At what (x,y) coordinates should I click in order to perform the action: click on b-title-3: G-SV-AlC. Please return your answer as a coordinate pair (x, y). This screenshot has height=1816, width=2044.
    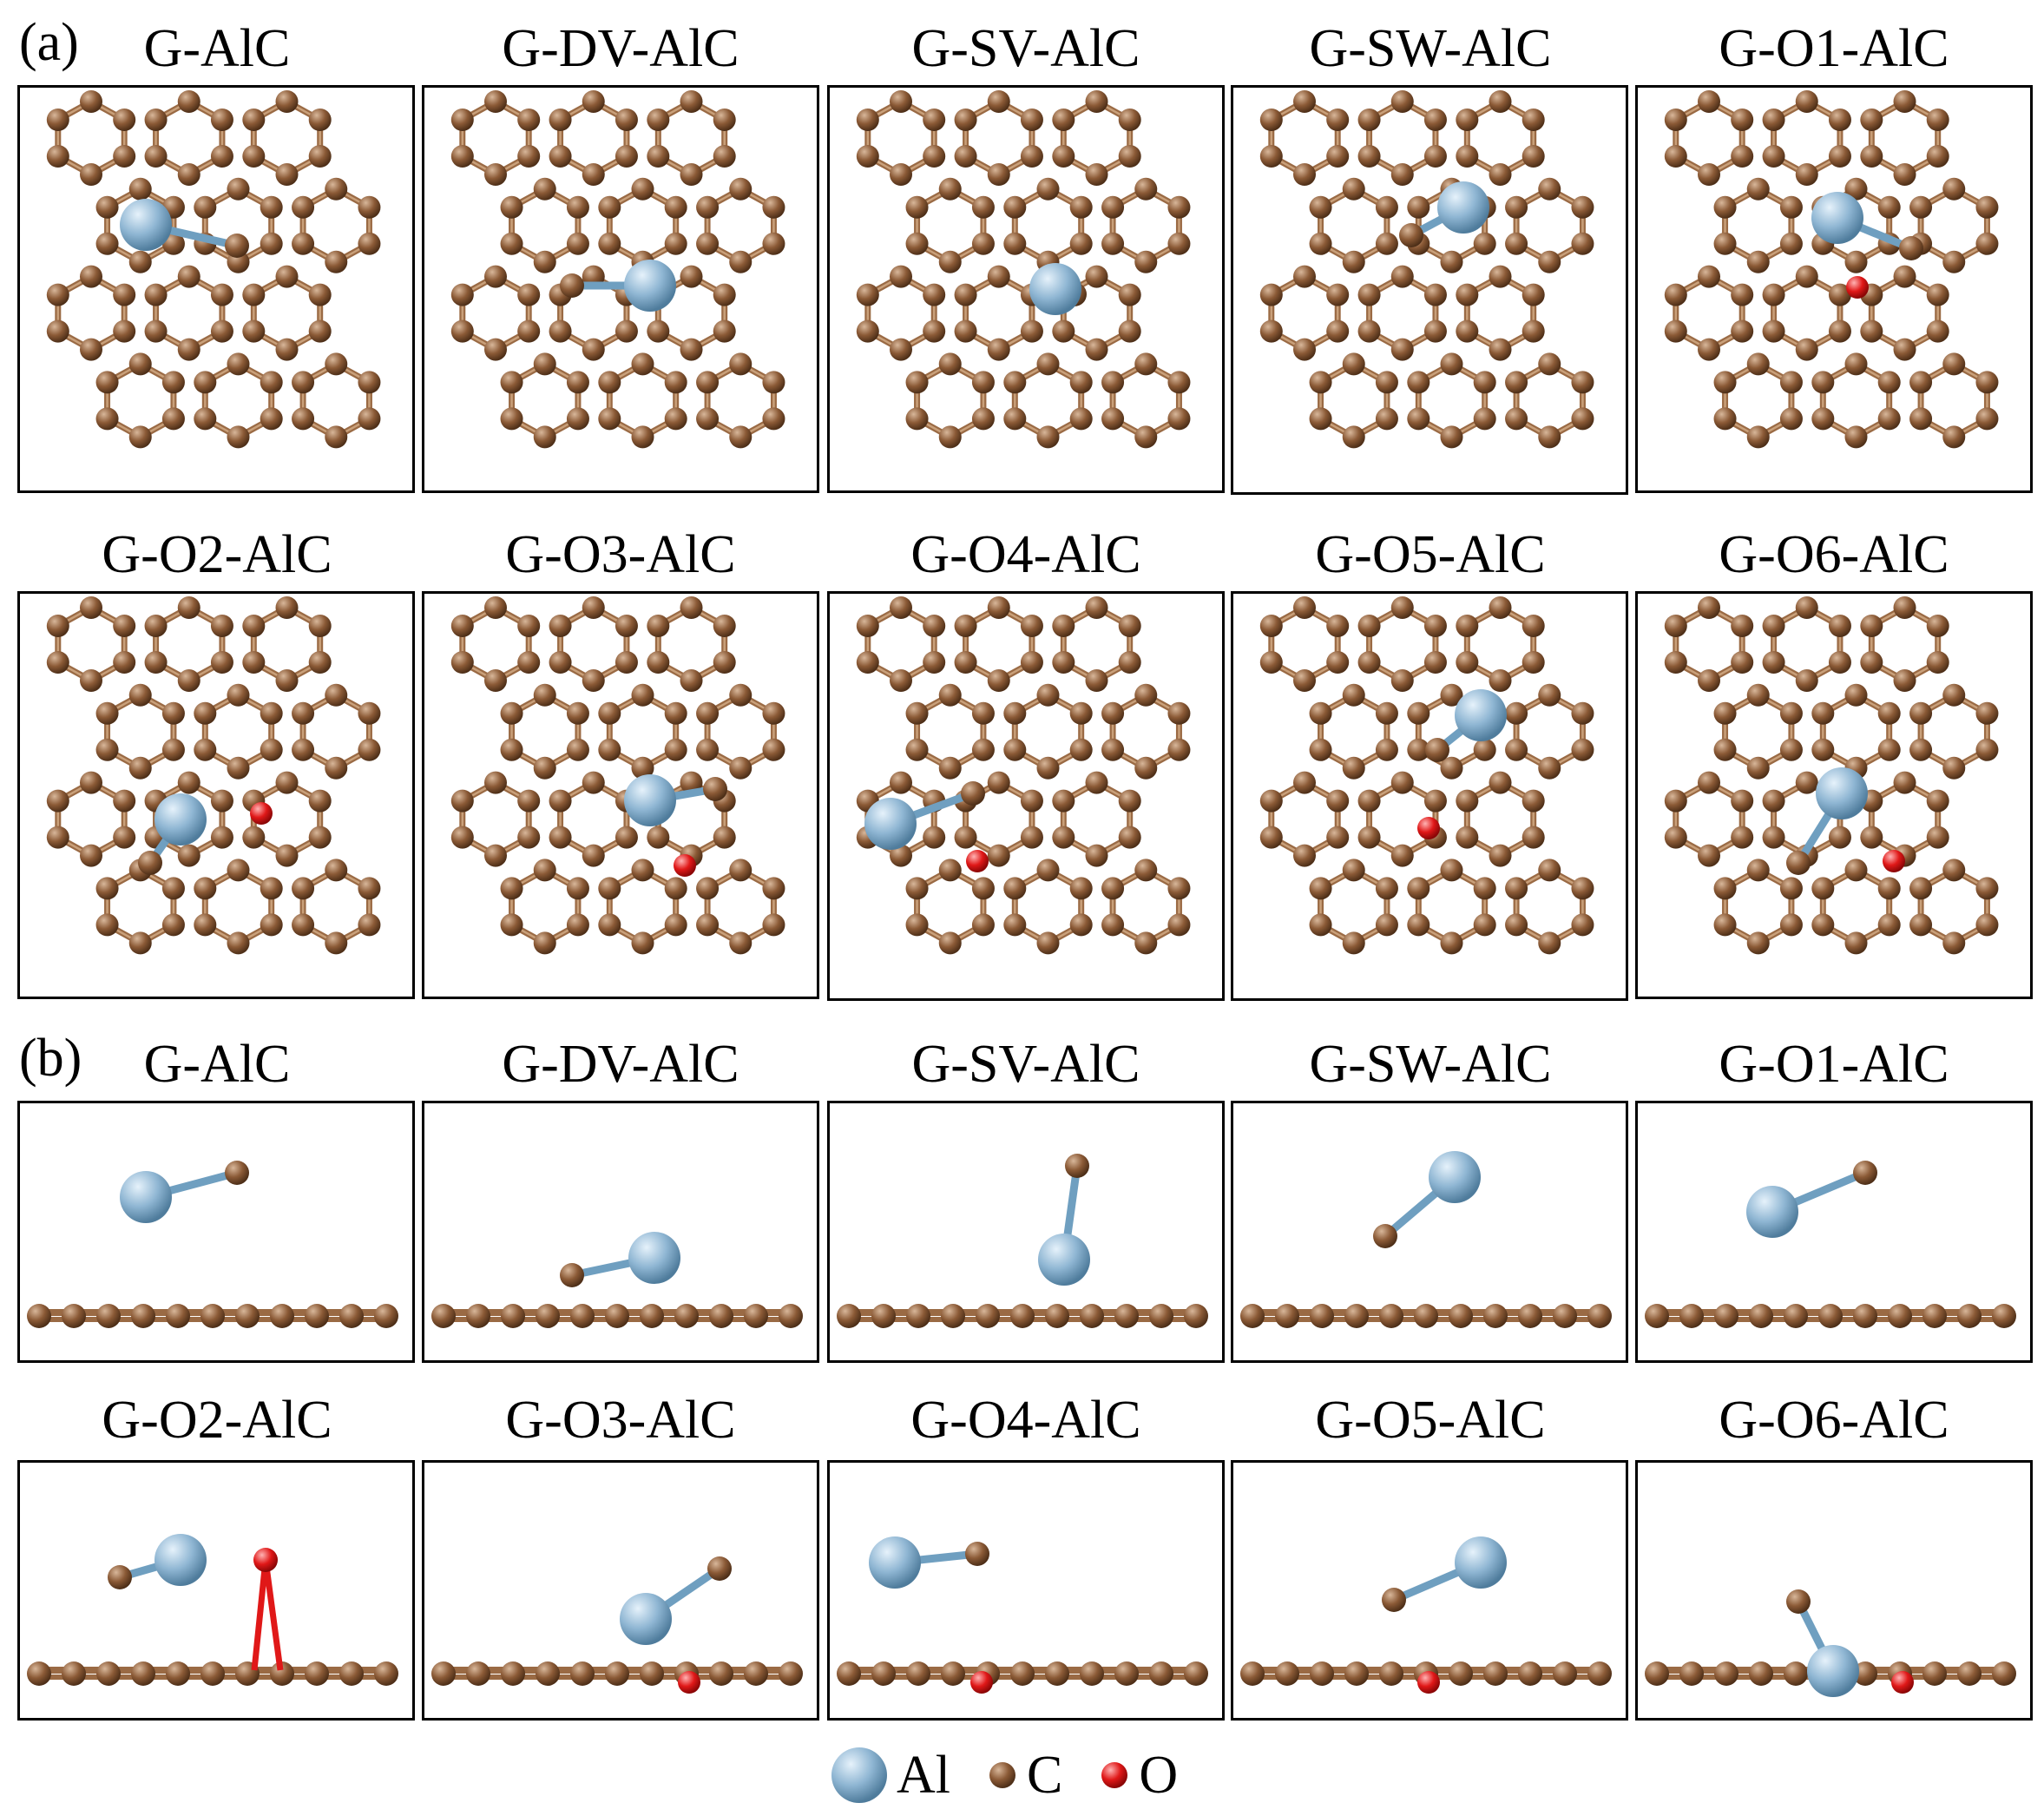
    Looking at the image, I should click on (1025, 1064).